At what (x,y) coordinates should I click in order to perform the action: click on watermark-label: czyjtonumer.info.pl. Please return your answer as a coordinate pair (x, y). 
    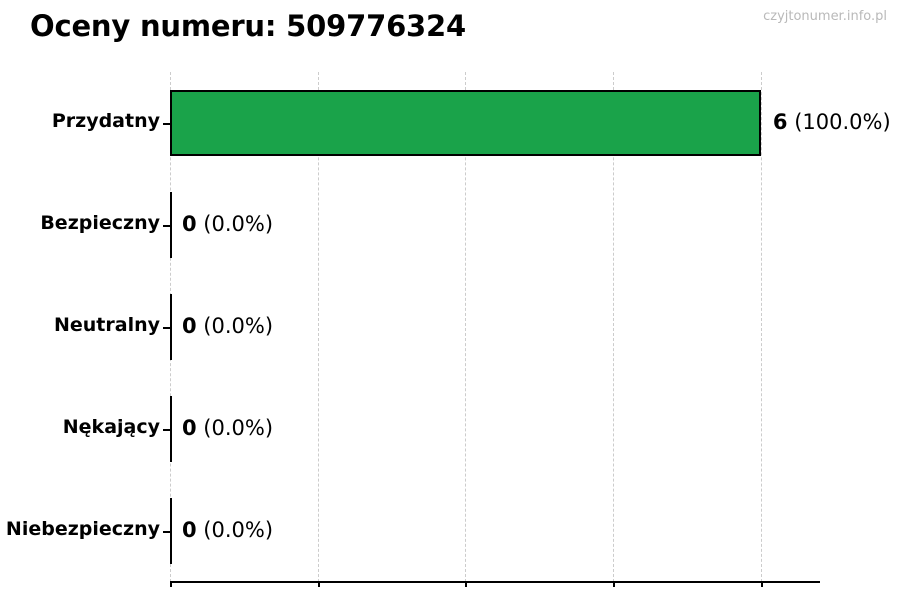
    Looking at the image, I should click on (825, 16).